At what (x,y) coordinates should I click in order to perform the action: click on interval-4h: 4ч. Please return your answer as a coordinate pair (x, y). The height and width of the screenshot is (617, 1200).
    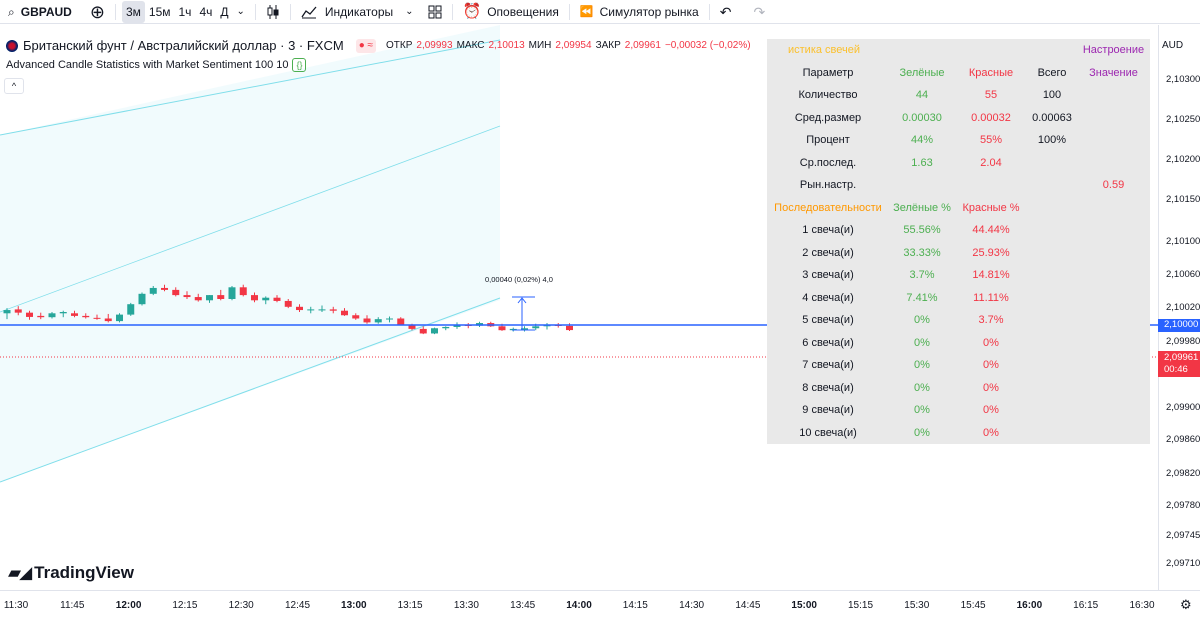
    Looking at the image, I should click on (205, 12).